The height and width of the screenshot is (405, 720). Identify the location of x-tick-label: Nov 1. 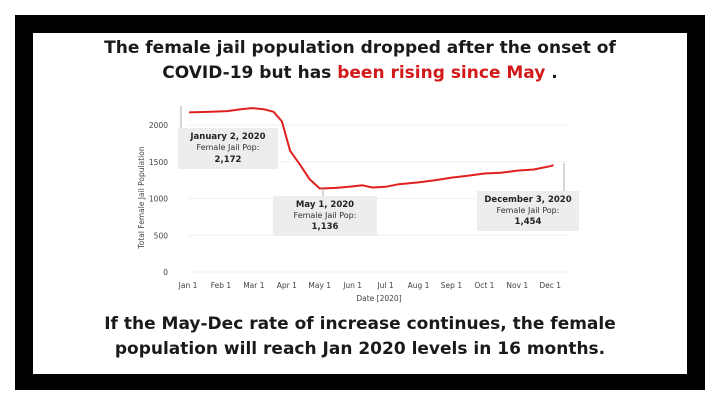
(517, 285).